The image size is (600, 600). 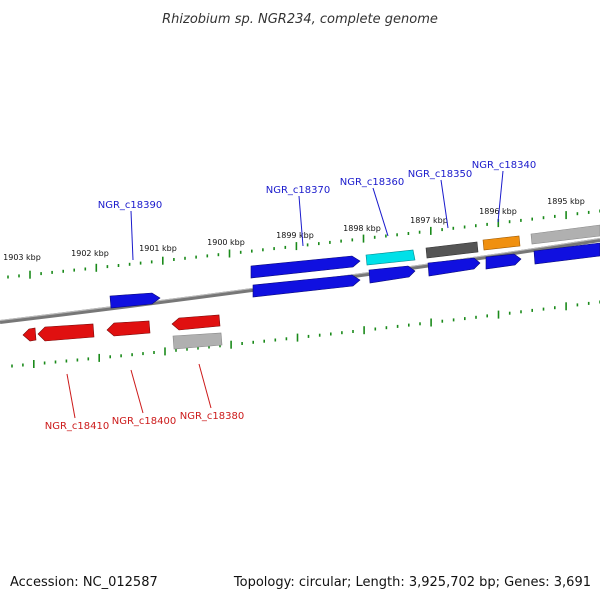 I want to click on gene-label: NGR_c18360, so click(x=372, y=182).